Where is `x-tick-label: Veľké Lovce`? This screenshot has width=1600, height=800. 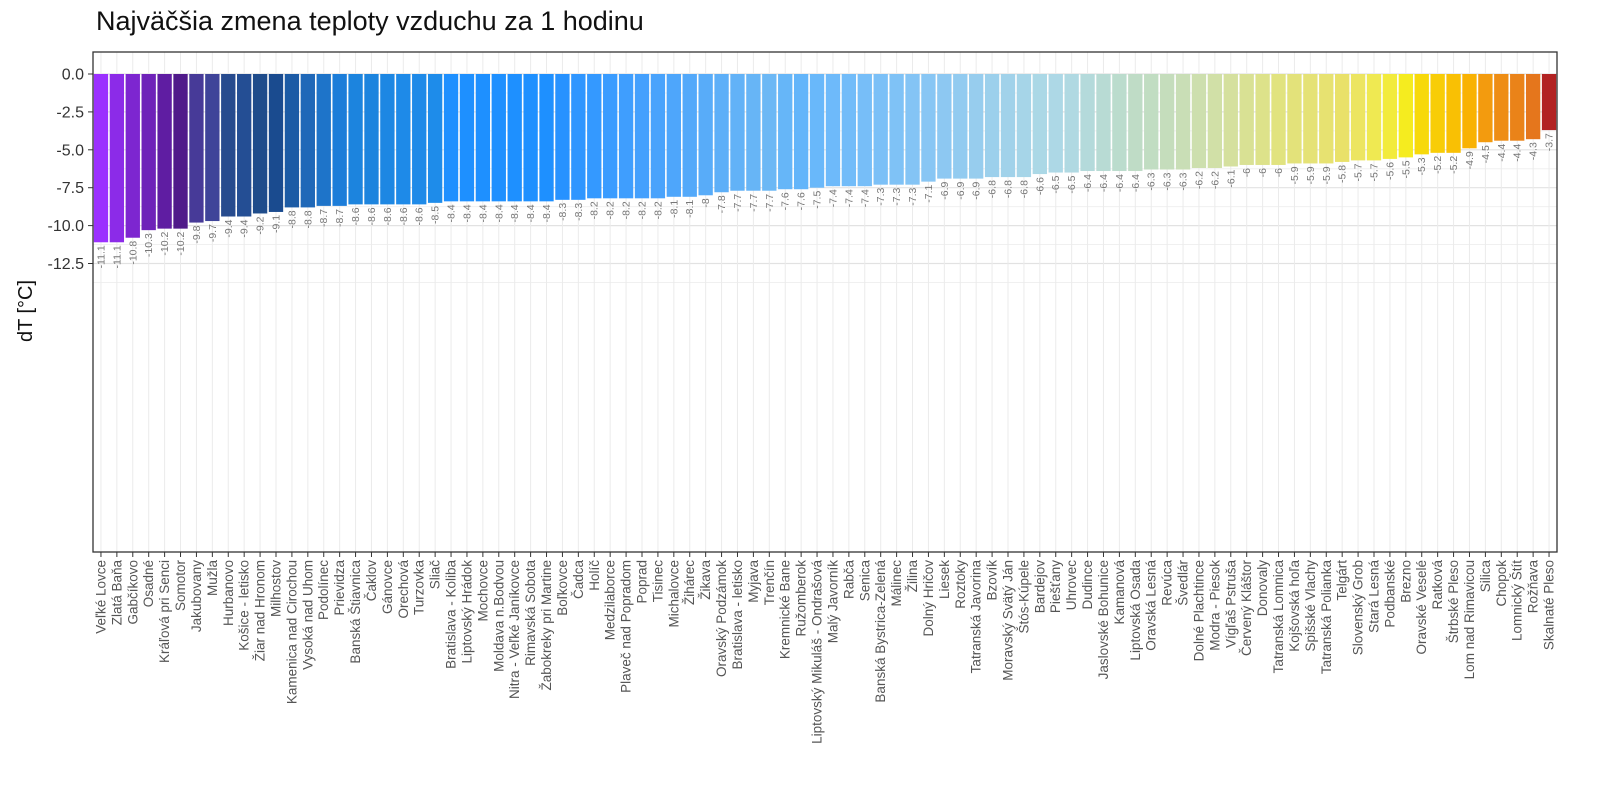 x-tick-label: Veľké Lovce is located at coordinates (100, 597).